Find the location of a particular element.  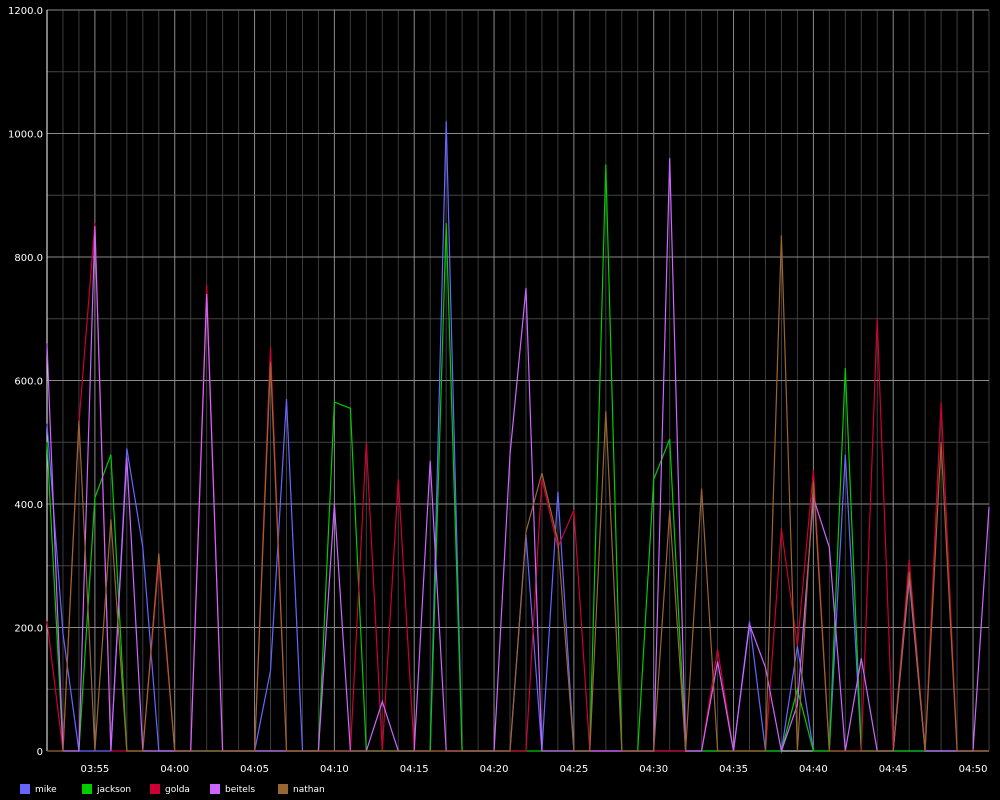

legend-swatch-mike is located at coordinates (25, 789).